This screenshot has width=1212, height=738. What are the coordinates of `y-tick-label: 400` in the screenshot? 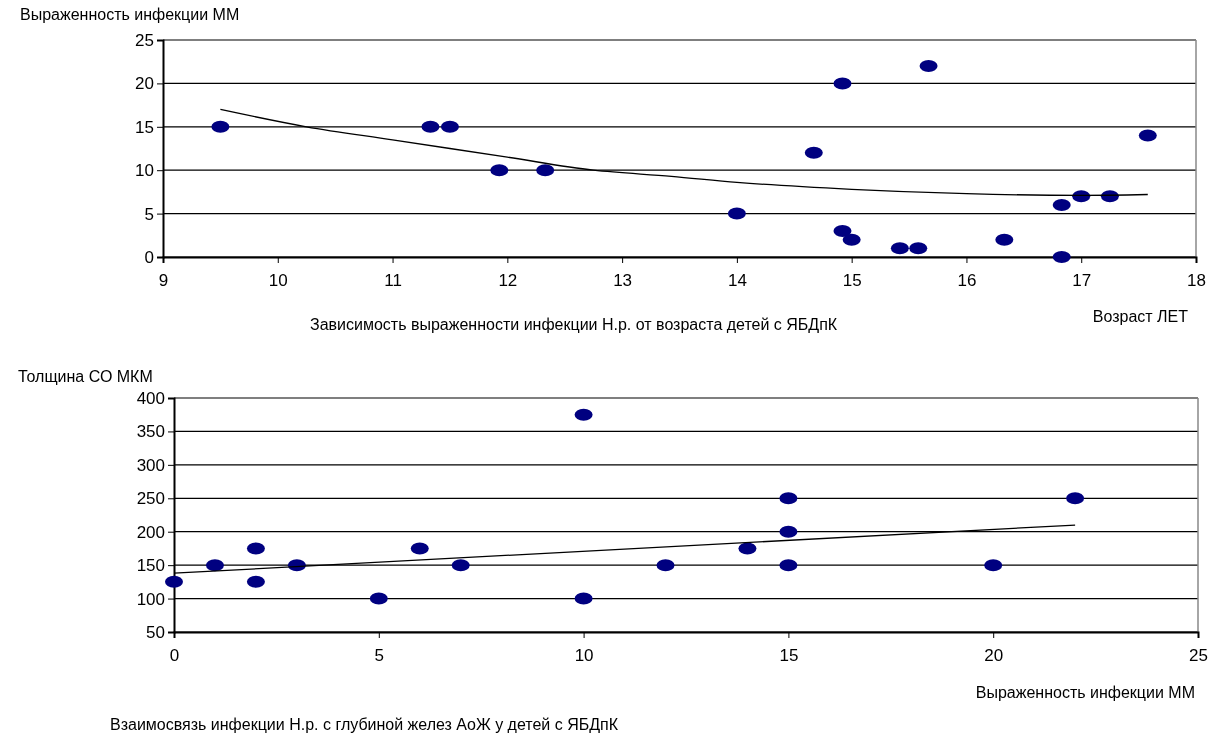 It's located at (150, 398).